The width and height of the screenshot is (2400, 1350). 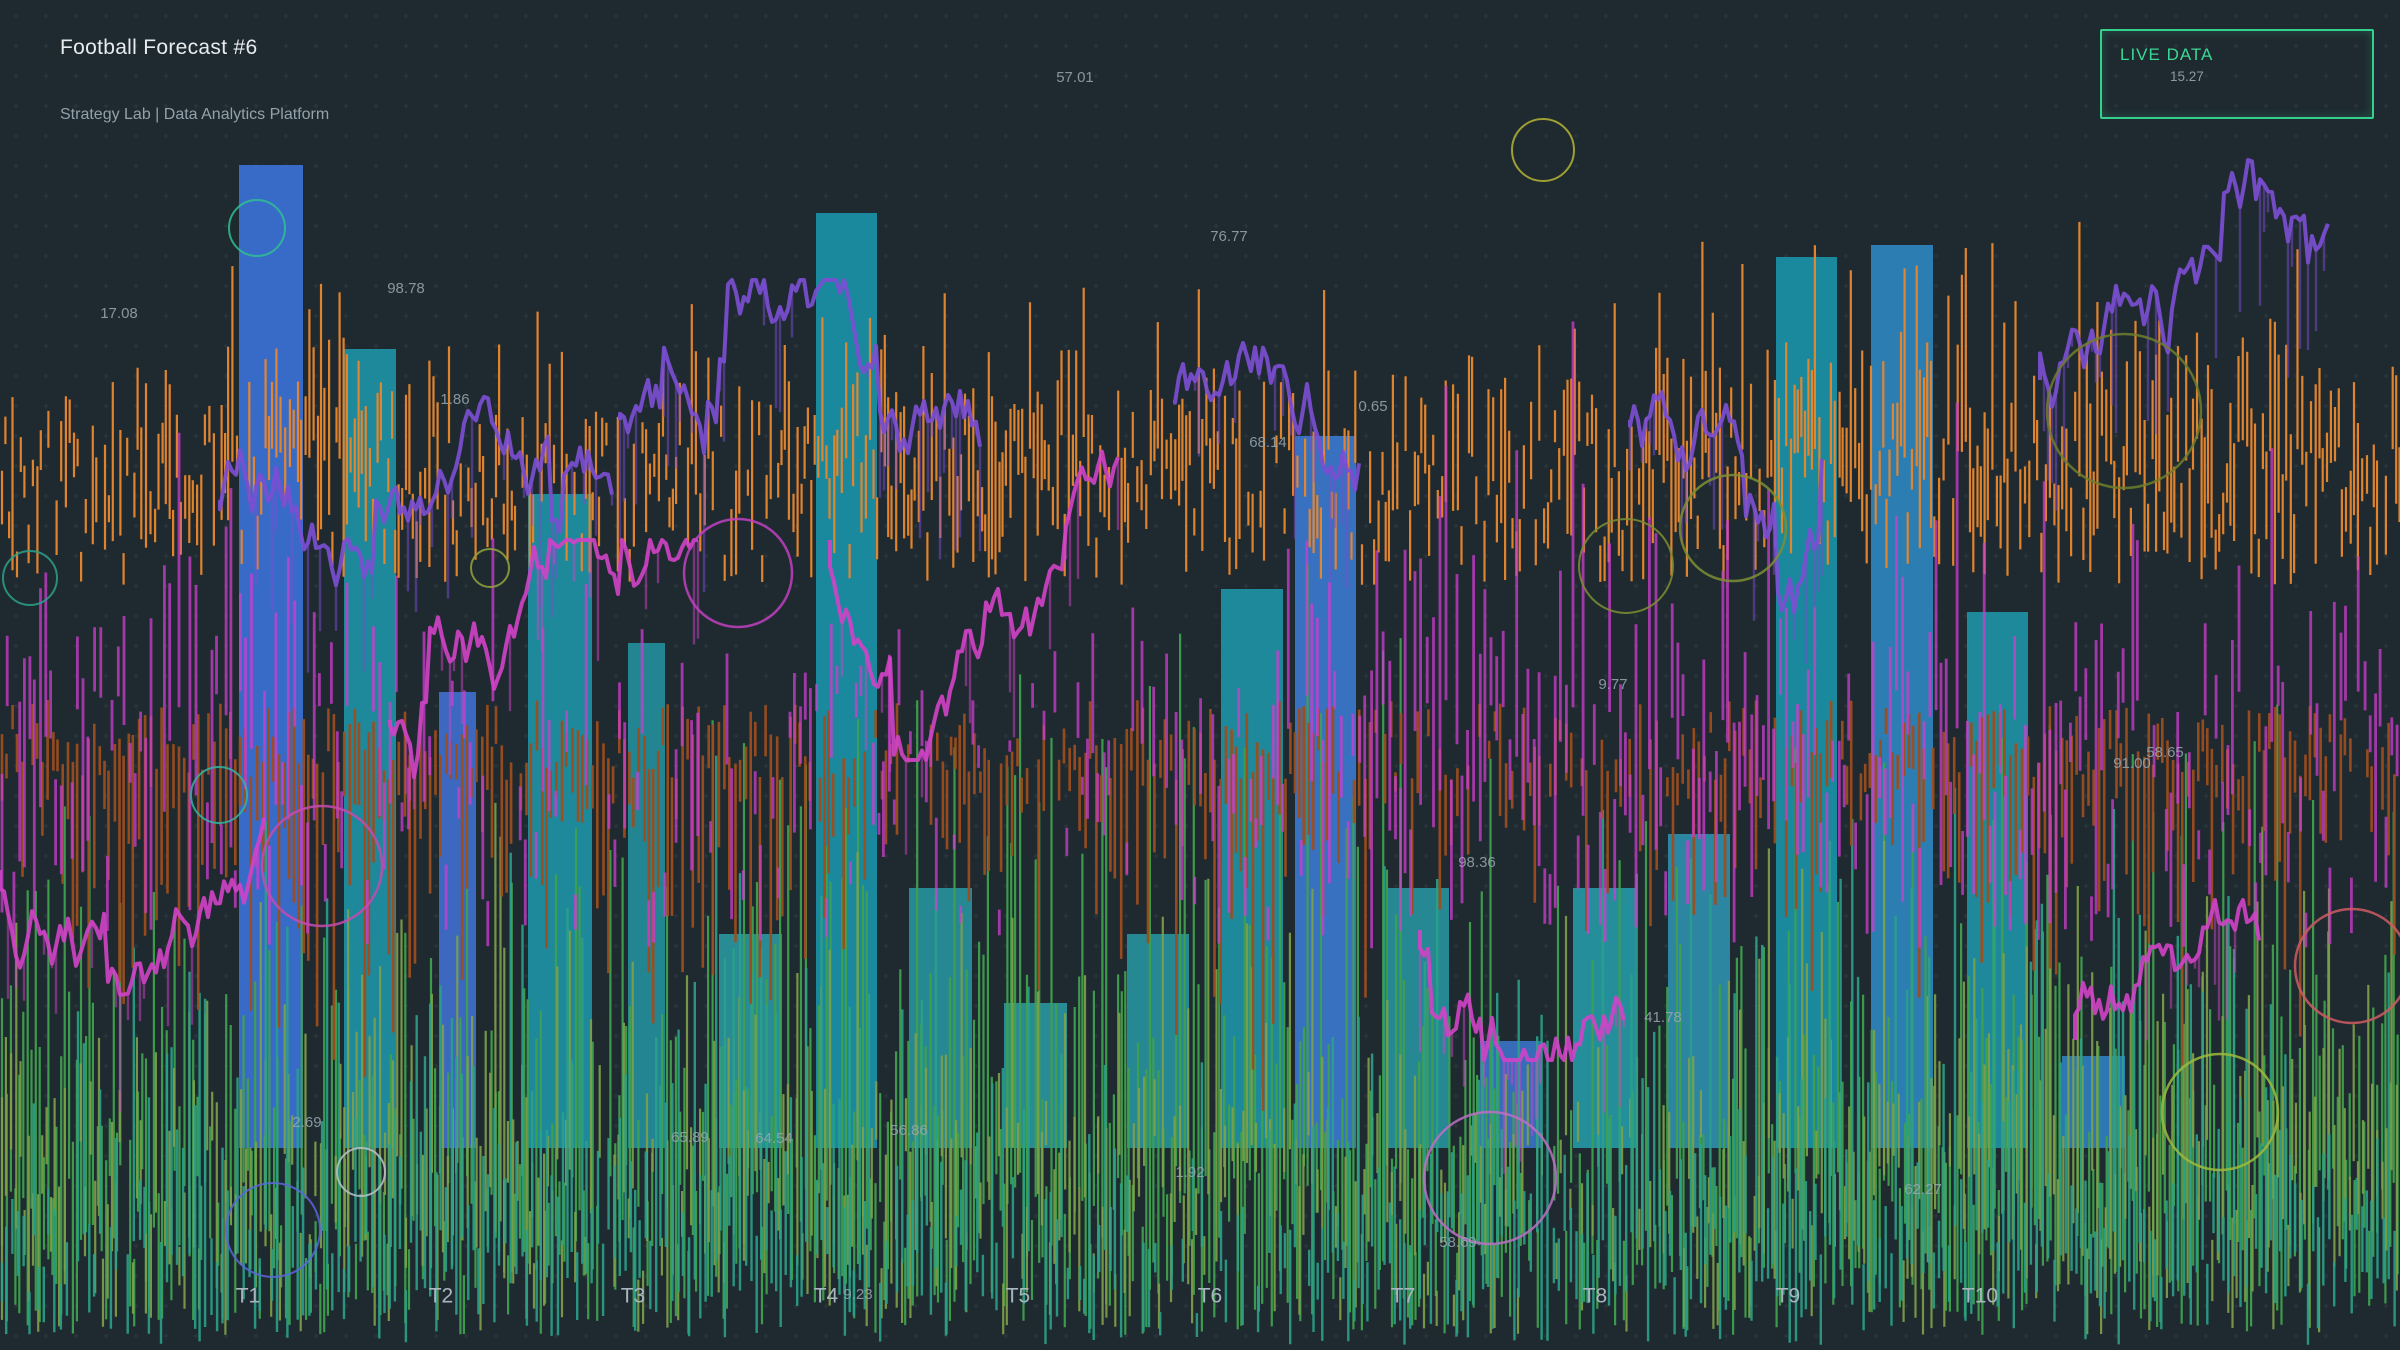 What do you see at coordinates (416, 491) in the screenshot?
I see `walk-series-purple-a` at bounding box center [416, 491].